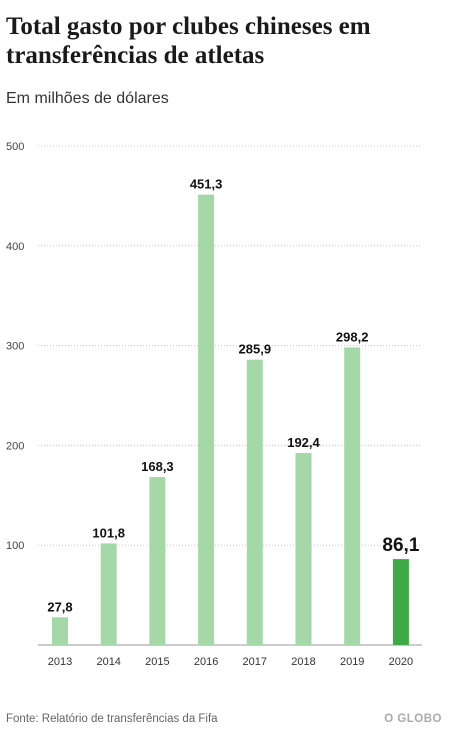  What do you see at coordinates (15, 247) in the screenshot?
I see `y-tick-label: 400` at bounding box center [15, 247].